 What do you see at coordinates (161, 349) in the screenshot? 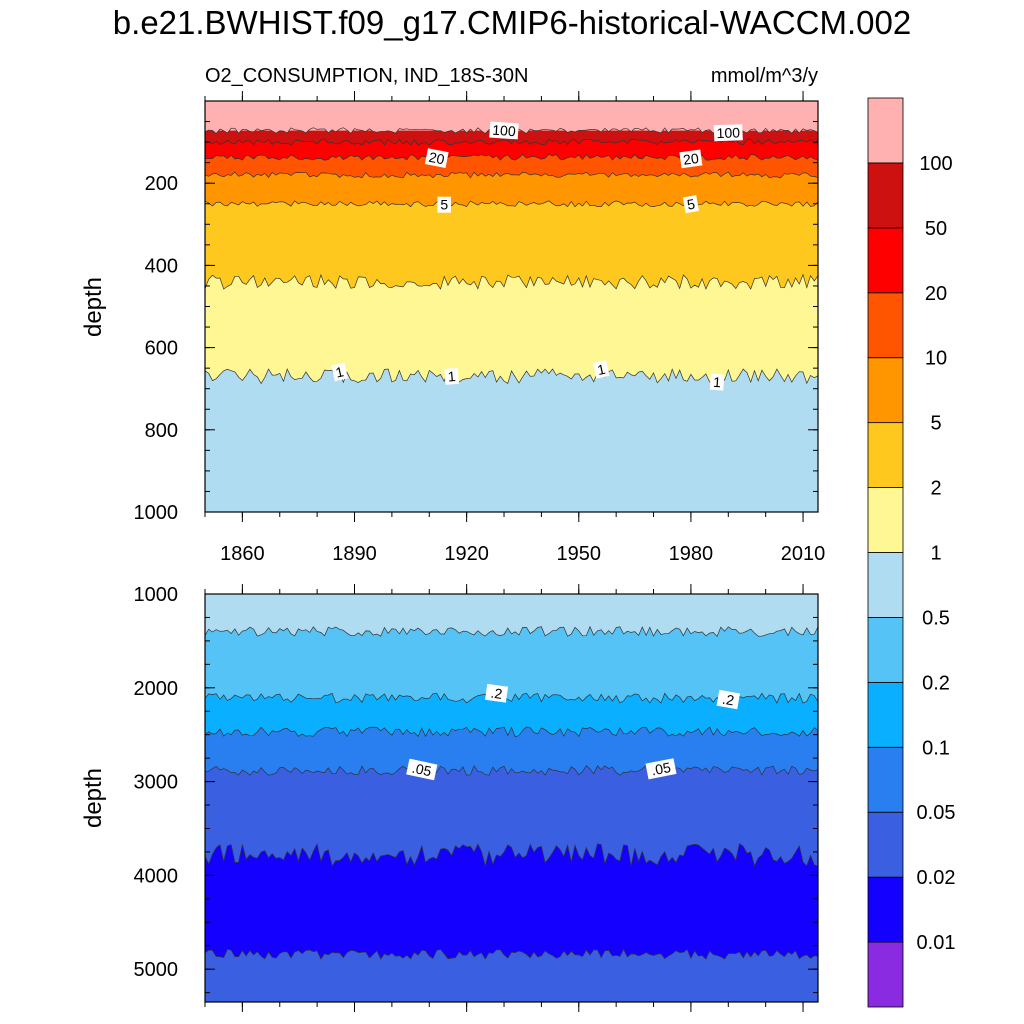
I see `y-tick-label: 600` at bounding box center [161, 349].